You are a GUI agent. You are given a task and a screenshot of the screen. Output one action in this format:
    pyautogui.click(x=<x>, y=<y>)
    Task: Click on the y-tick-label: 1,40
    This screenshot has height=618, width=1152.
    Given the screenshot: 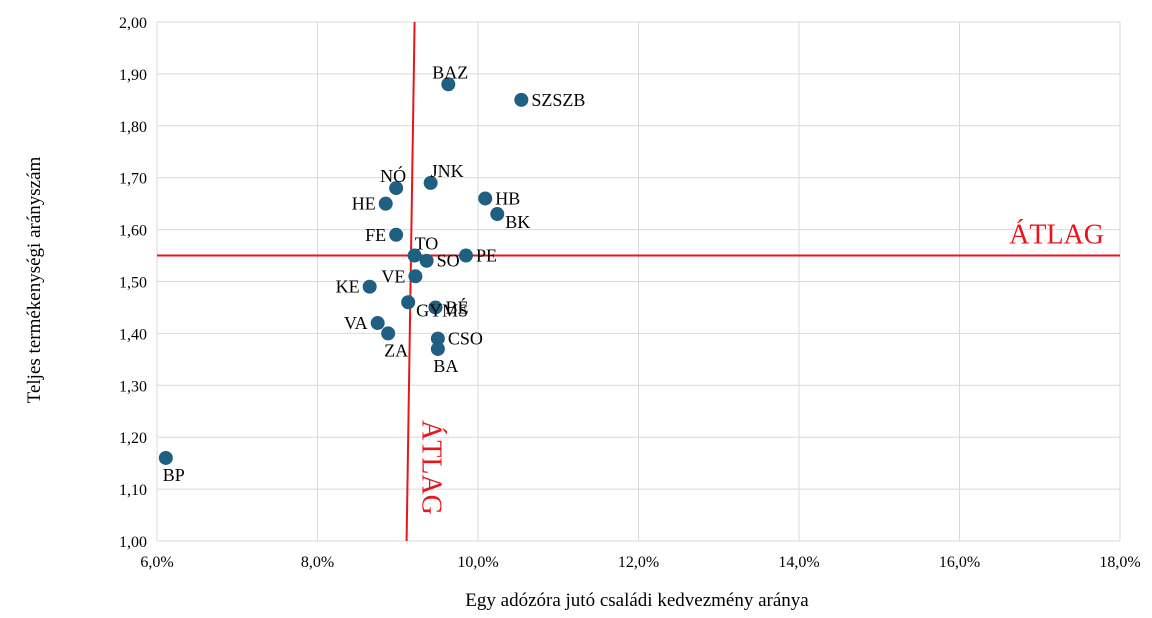 What is the action you would take?
    pyautogui.click(x=133, y=334)
    